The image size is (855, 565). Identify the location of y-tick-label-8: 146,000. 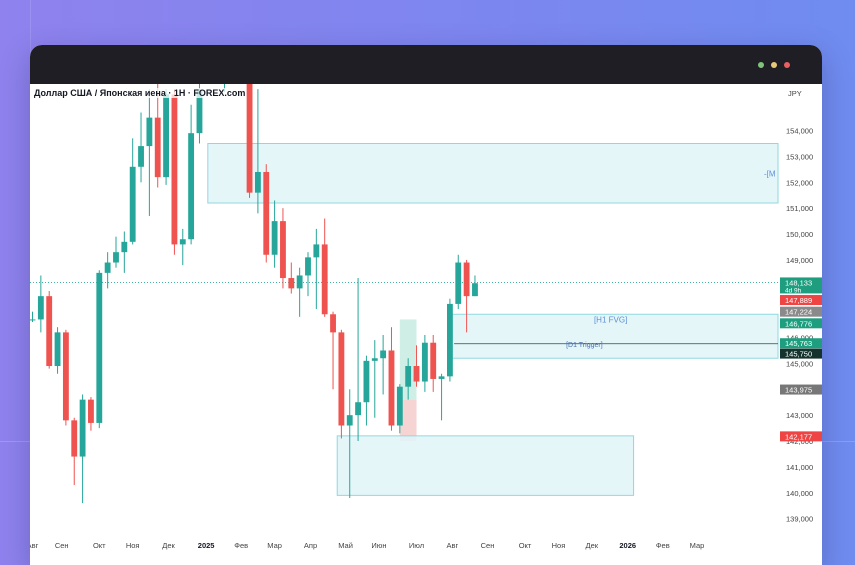
(799, 338).